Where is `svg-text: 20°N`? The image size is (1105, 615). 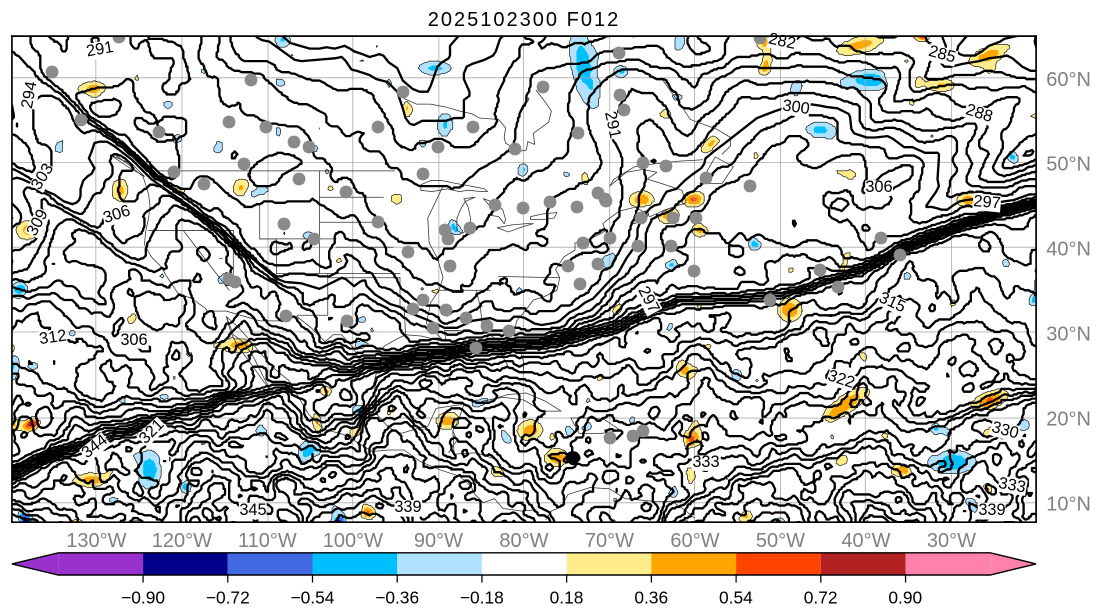 svg-text: 20°N is located at coordinates (1068, 419).